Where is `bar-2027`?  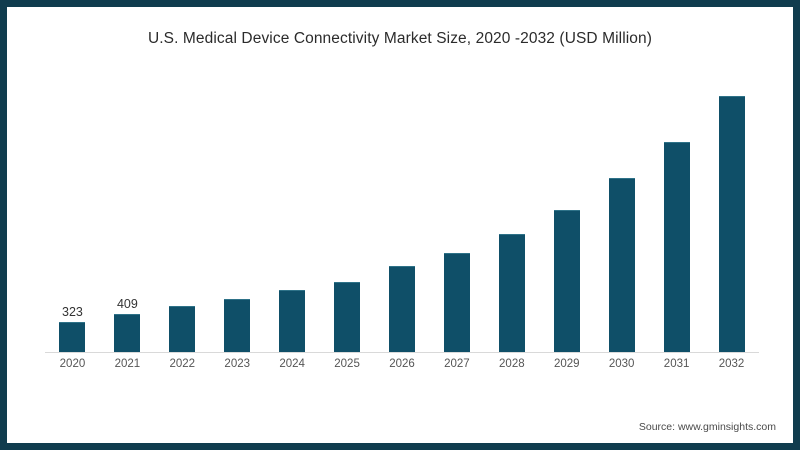 bar-2027 is located at coordinates (456, 302).